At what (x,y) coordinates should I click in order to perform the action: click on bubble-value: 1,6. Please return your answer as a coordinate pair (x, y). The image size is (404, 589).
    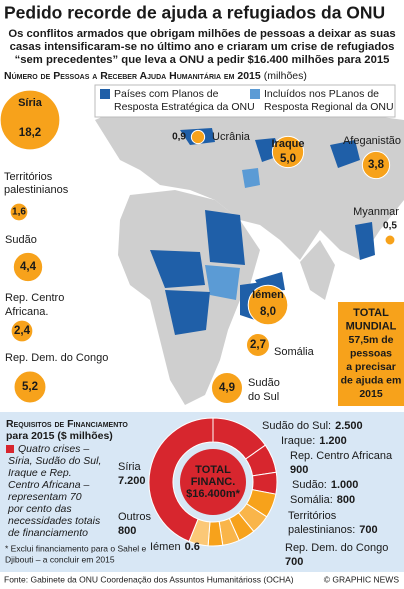
    Looking at the image, I should click on (19, 212).